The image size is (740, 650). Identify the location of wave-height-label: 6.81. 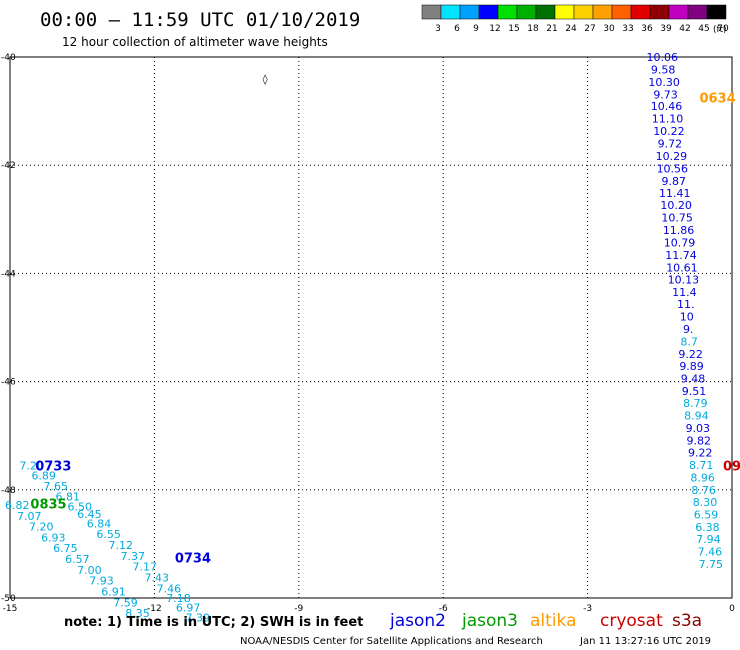
(68, 496).